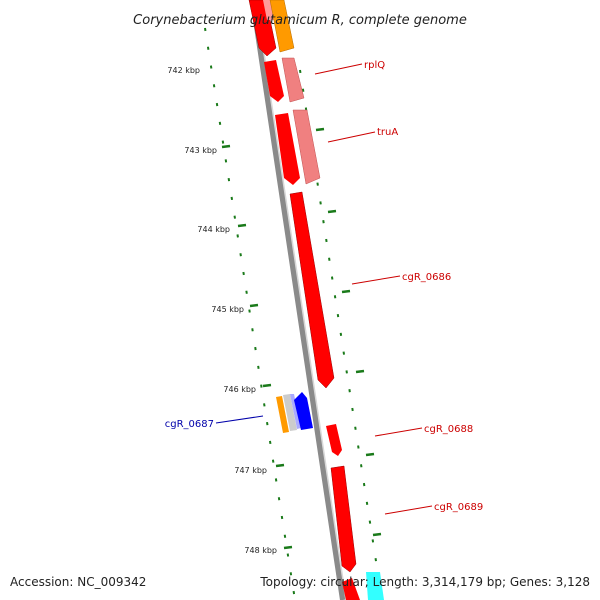 This screenshot has width=600, height=600. What do you see at coordinates (458, 507) in the screenshot?
I see `gene-label-cgR_0689: cgR_0689` at bounding box center [458, 507].